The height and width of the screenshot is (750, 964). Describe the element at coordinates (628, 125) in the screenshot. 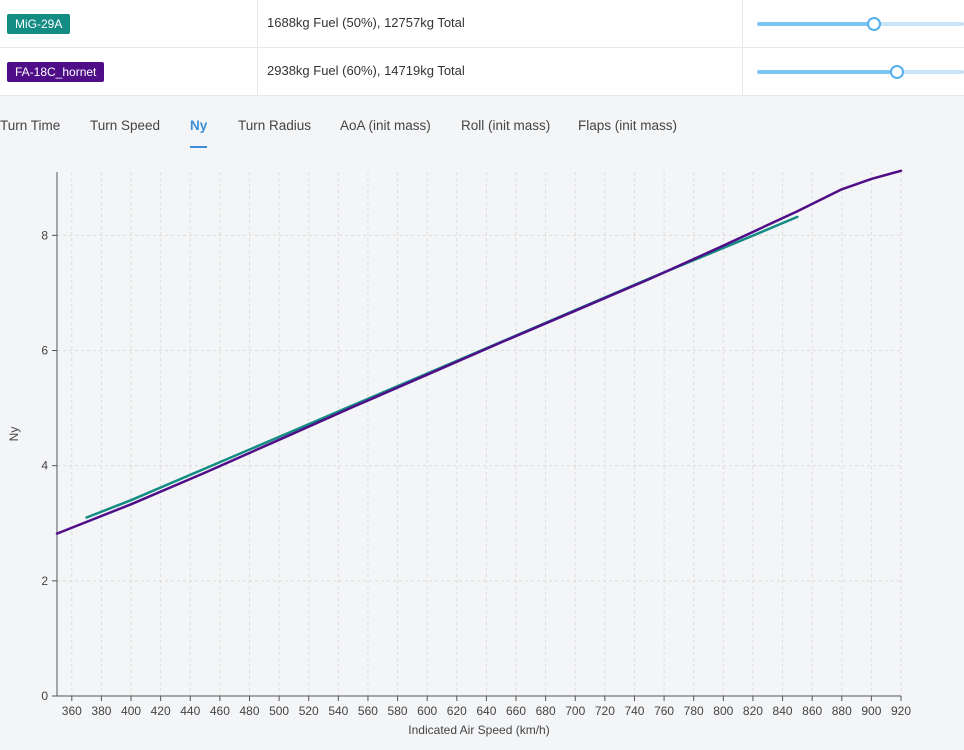

I see `tab-flaps: Flaps (init mass)` at that location.